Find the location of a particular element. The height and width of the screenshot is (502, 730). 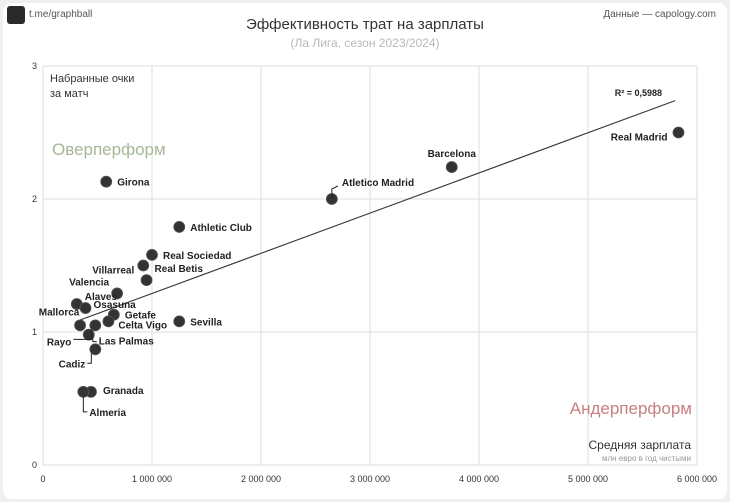

x-axis-sublabel: млн евро в год чистыми is located at coordinates (646, 458).